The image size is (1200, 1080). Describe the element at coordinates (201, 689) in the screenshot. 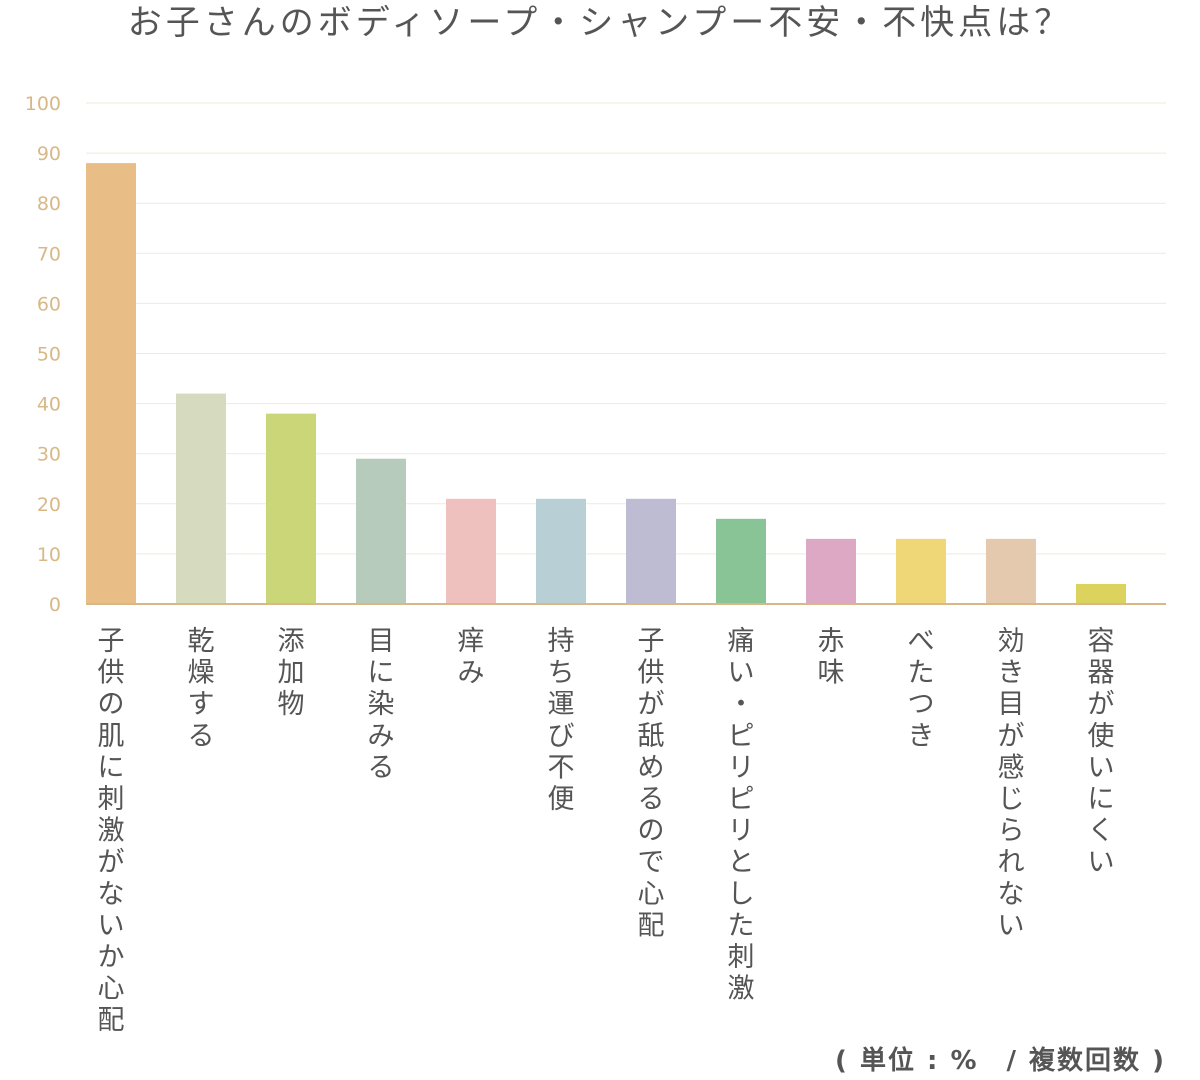

I see `category-label: 乾燥する` at that location.